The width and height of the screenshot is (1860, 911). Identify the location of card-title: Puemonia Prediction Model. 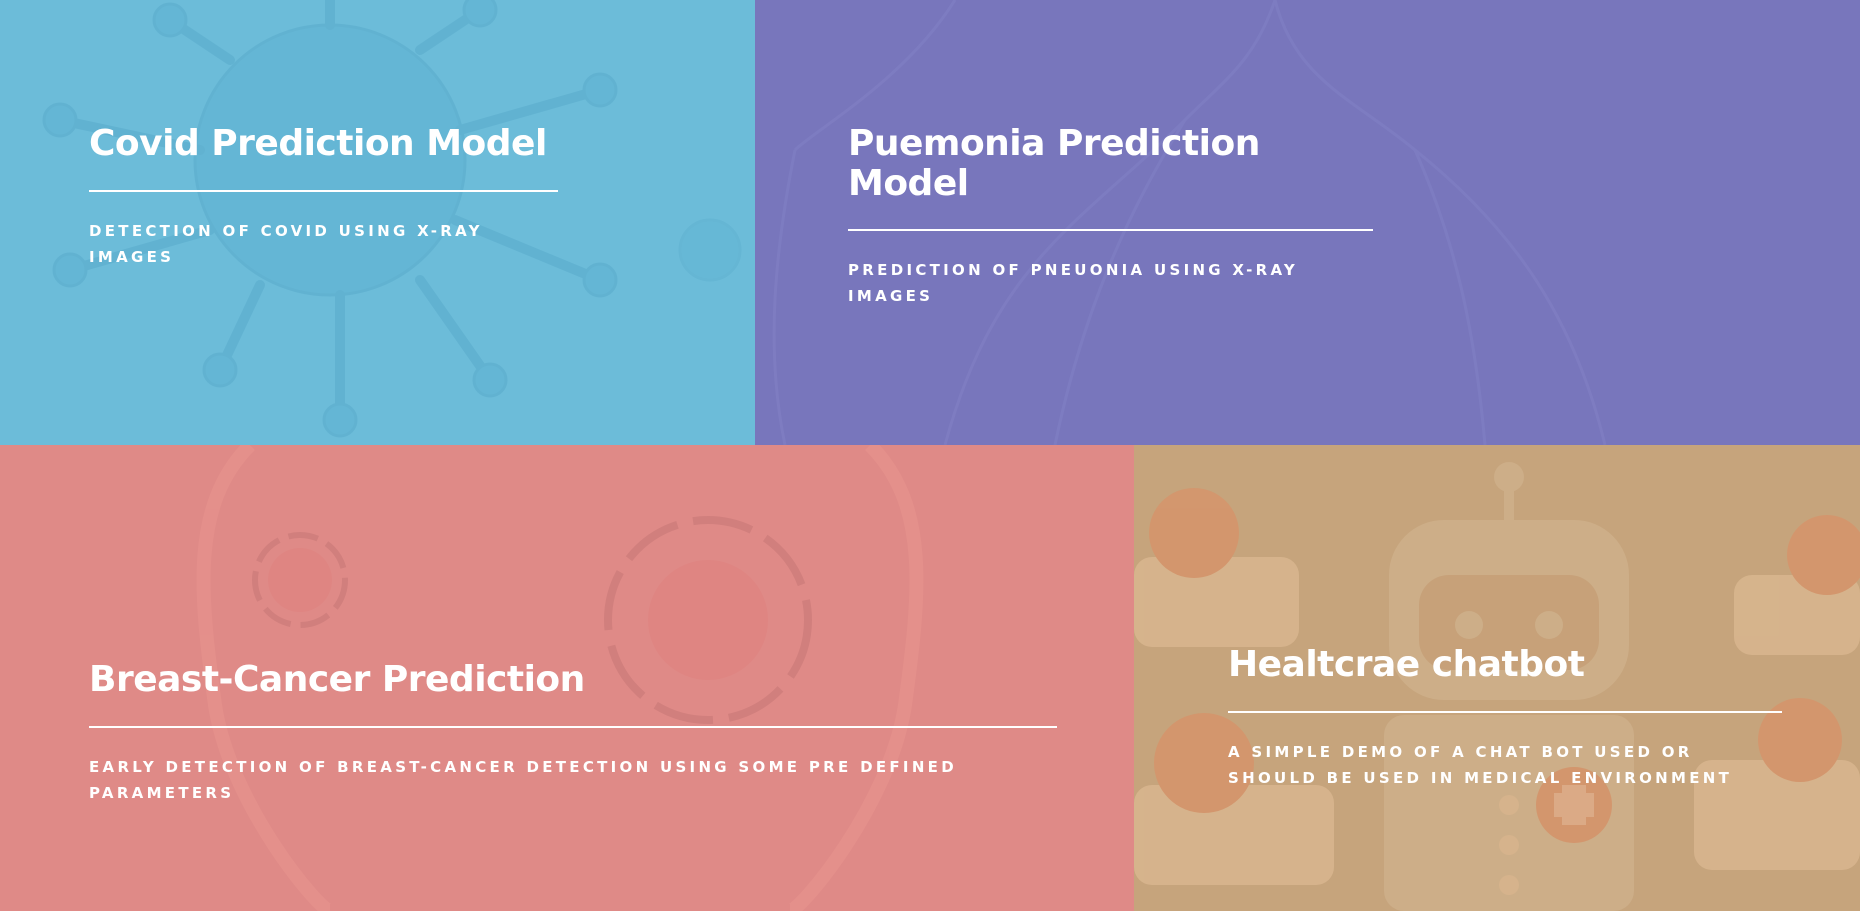
(1054, 163).